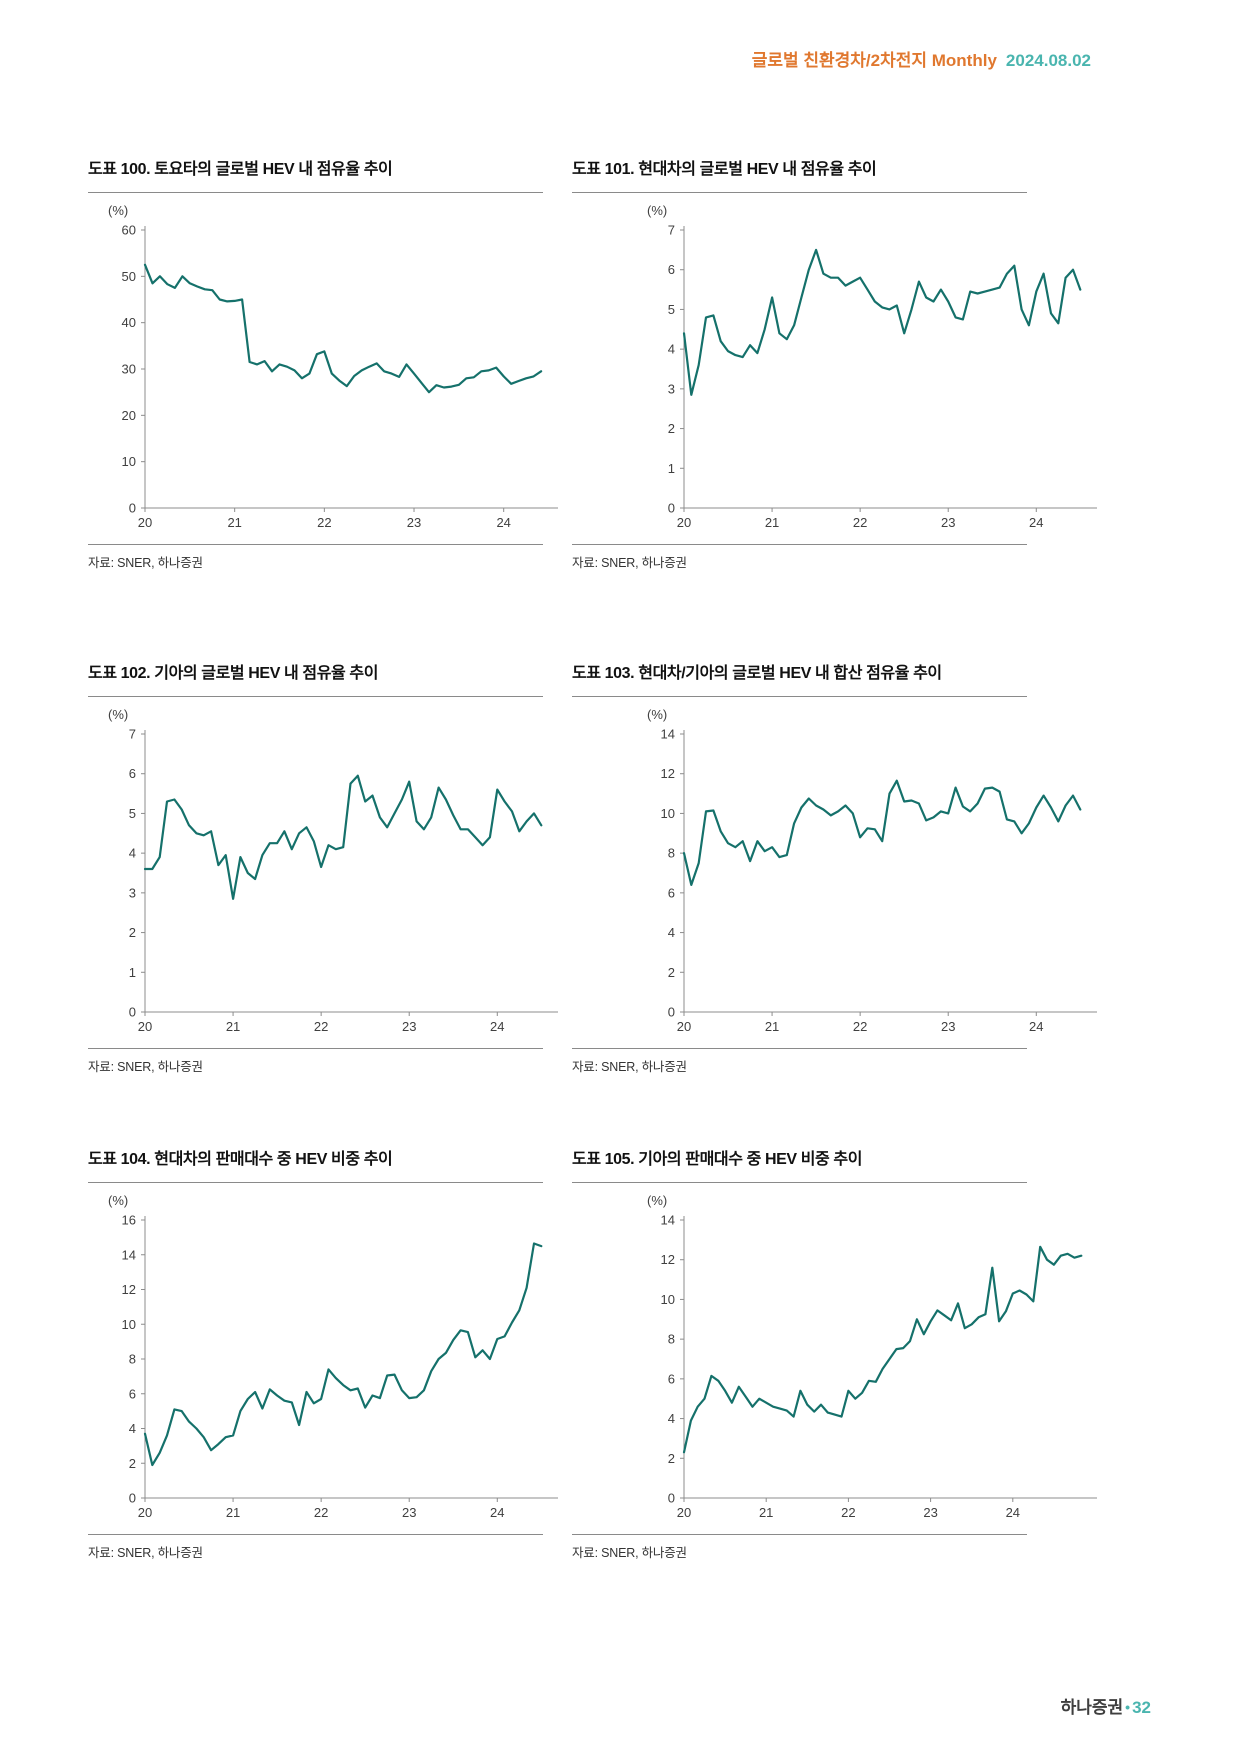 The image size is (1241, 1755). What do you see at coordinates (340, 376) in the screenshot?
I see `line-chart-toyota-hev-share: 0 10 20 30 40 50 60 20 21 22 23 24` at bounding box center [340, 376].